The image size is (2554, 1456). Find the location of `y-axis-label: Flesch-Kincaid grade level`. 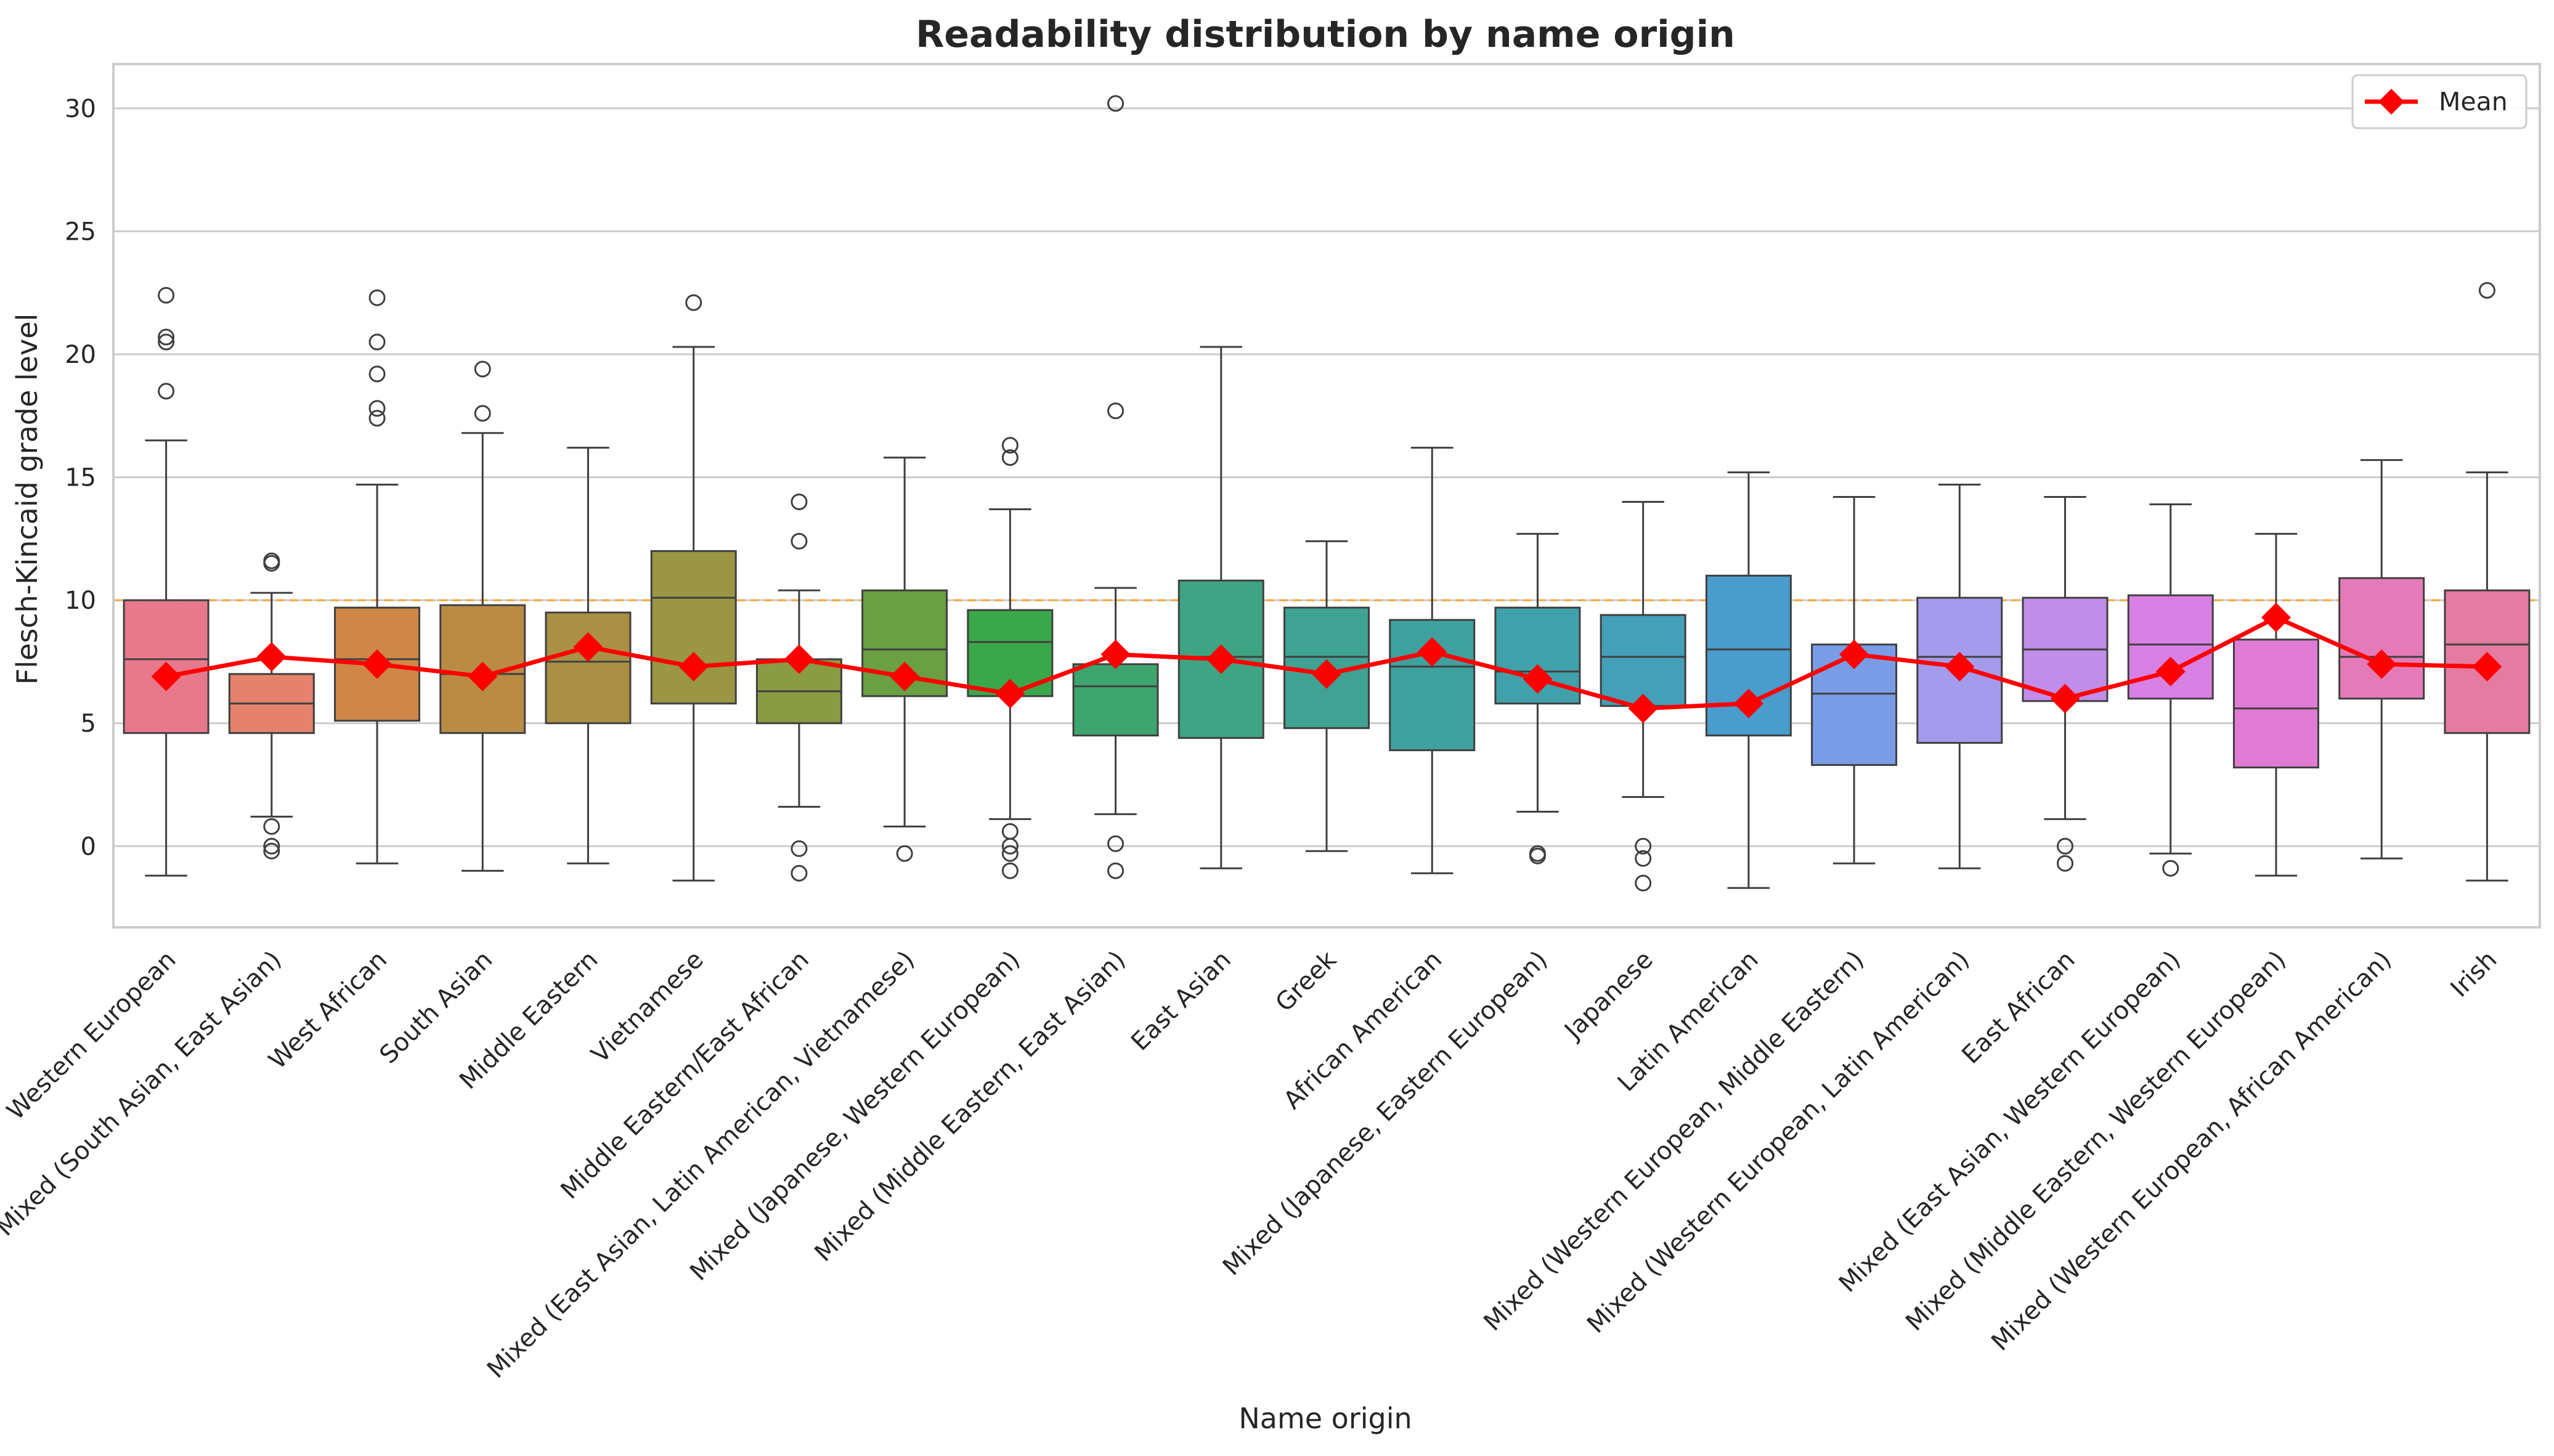

y-axis-label: Flesch-Kincaid grade level is located at coordinates (27, 499).